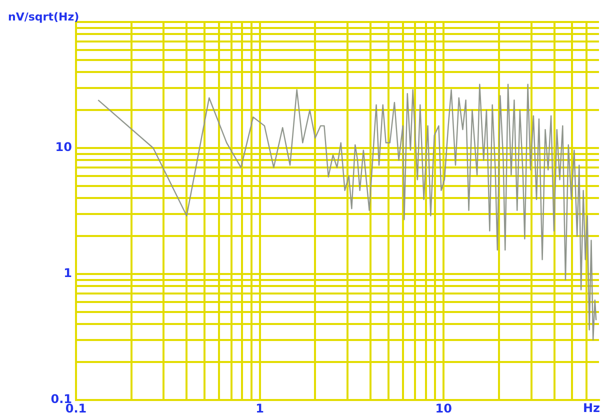  Describe the element at coordinates (63, 147) in the screenshot. I see `y-tick-label: 10` at that location.